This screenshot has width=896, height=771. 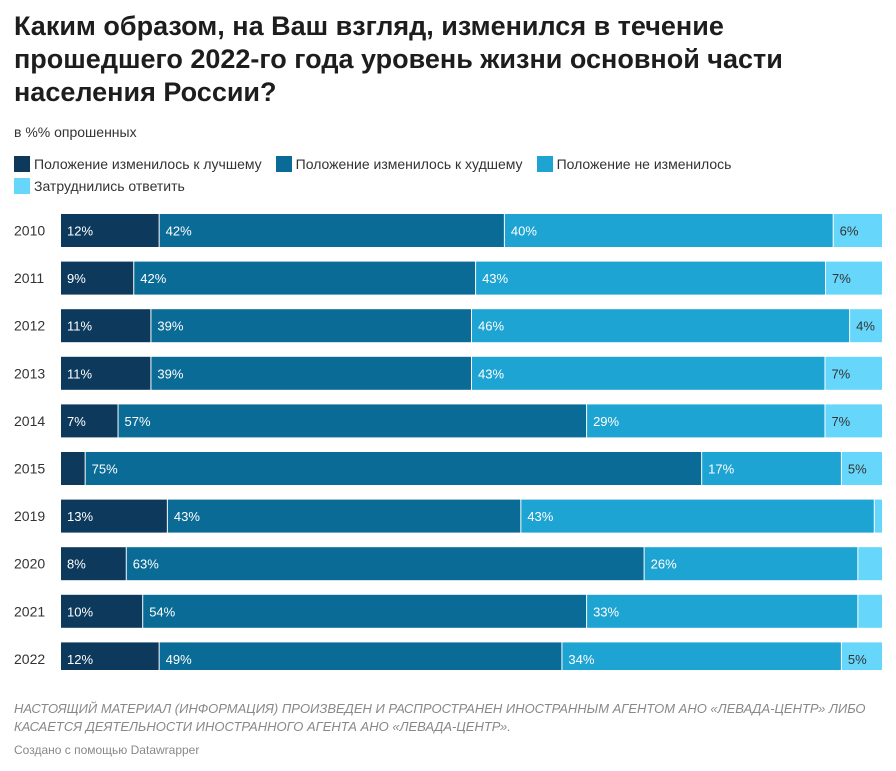 I want to click on data-label: 4%, so click(x=865, y=326).